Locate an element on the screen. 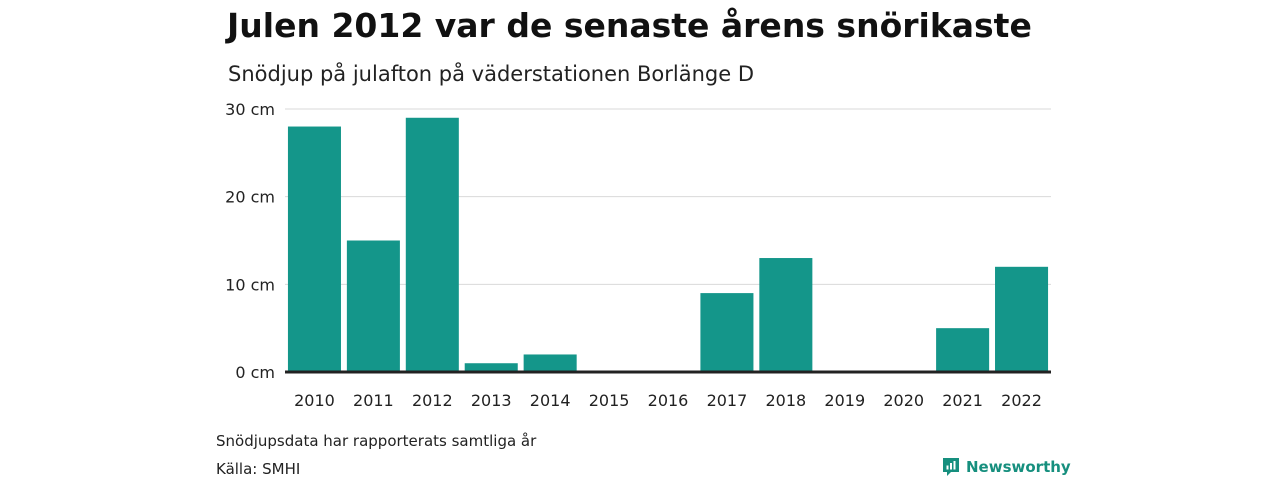 The image size is (1280, 480). y-tick-label: 20 cm is located at coordinates (250, 197).